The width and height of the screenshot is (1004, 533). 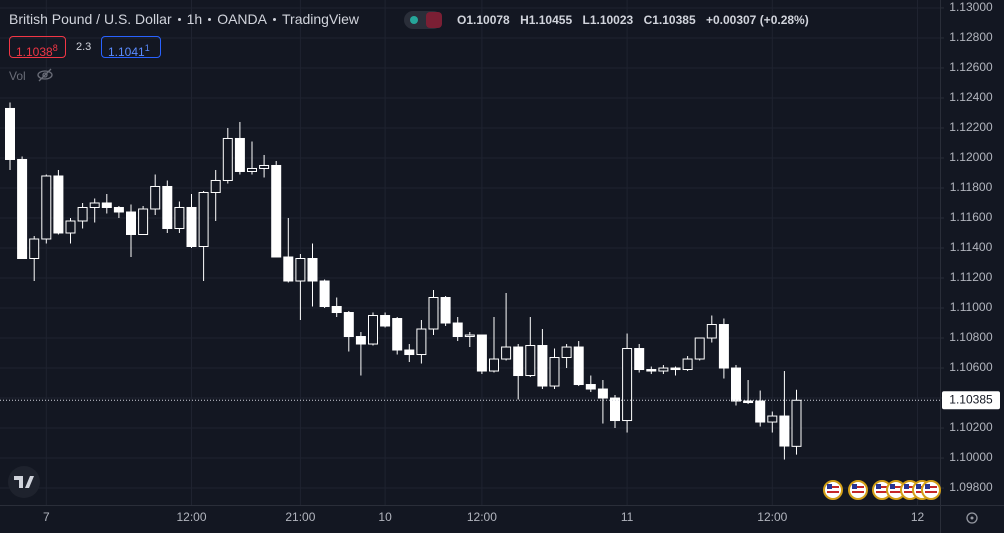 What do you see at coordinates (971, 457) in the screenshot?
I see `y-tick-label: 1.10000` at bounding box center [971, 457].